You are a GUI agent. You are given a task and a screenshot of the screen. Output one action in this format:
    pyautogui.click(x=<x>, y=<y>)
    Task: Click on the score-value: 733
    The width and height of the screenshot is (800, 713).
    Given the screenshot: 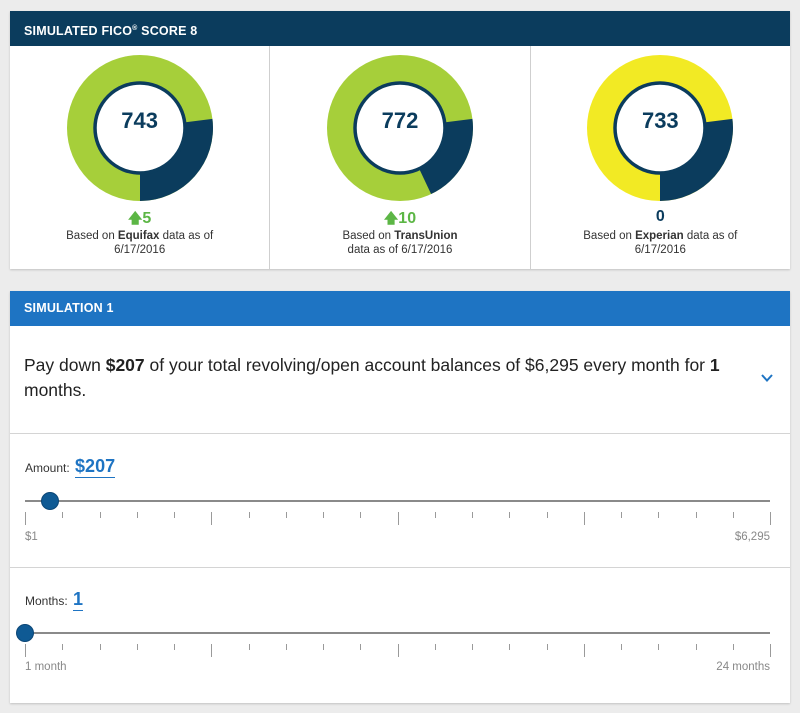 What is the action you would take?
    pyautogui.click(x=660, y=120)
    